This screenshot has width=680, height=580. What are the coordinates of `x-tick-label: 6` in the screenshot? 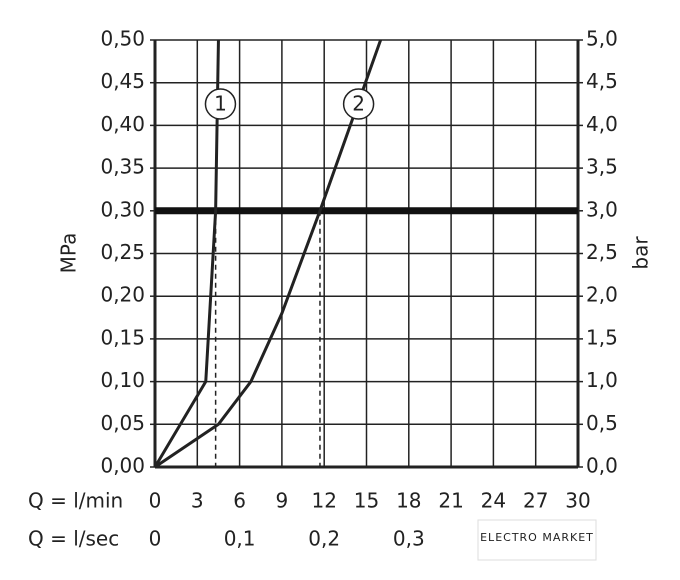 It's located at (239, 501).